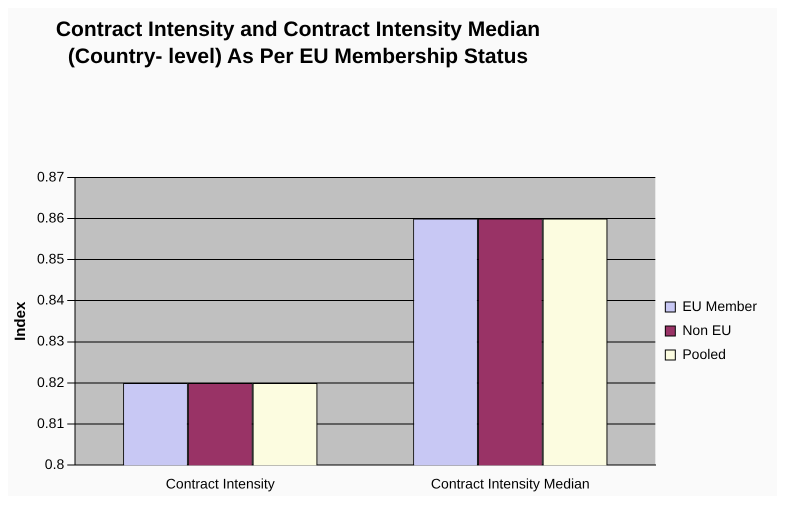  Describe the element at coordinates (298, 43) in the screenshot. I see `chart-title: Contract Intensity and Contract Intensity Median (Country- level) As Per EU Membership Status` at that location.